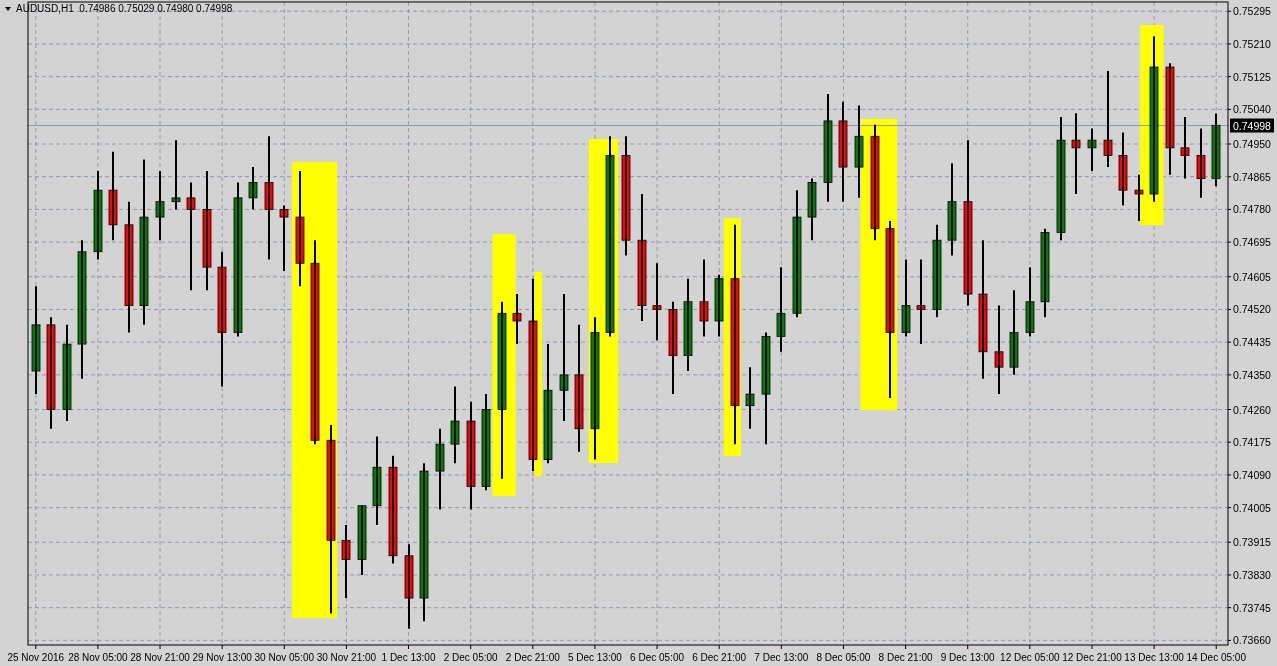 The height and width of the screenshot is (666, 1277). I want to click on y-tick-label: 0.74435, so click(1252, 342).